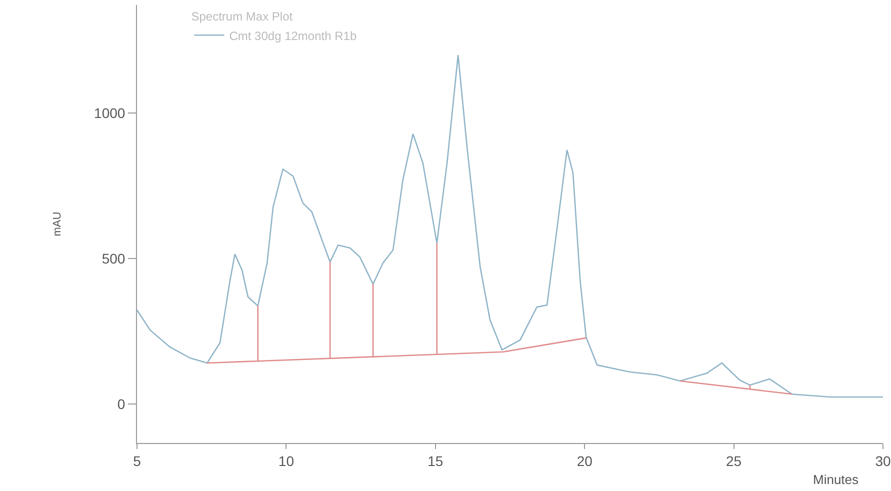 This screenshot has width=891, height=491. I want to click on y-axis-title: mAU, so click(58, 224).